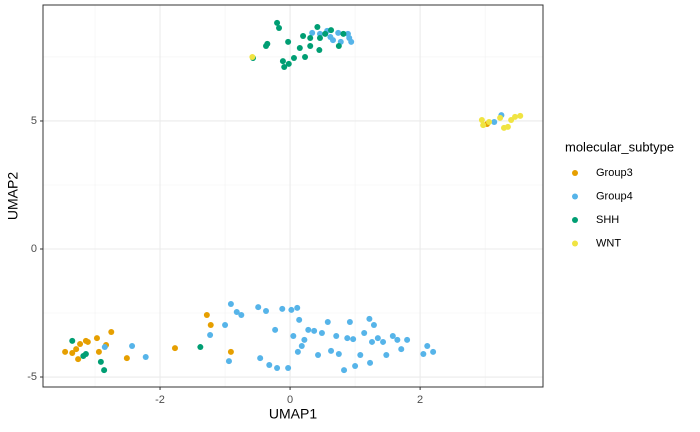  I want to click on y-tick-label: -5, so click(32, 377).